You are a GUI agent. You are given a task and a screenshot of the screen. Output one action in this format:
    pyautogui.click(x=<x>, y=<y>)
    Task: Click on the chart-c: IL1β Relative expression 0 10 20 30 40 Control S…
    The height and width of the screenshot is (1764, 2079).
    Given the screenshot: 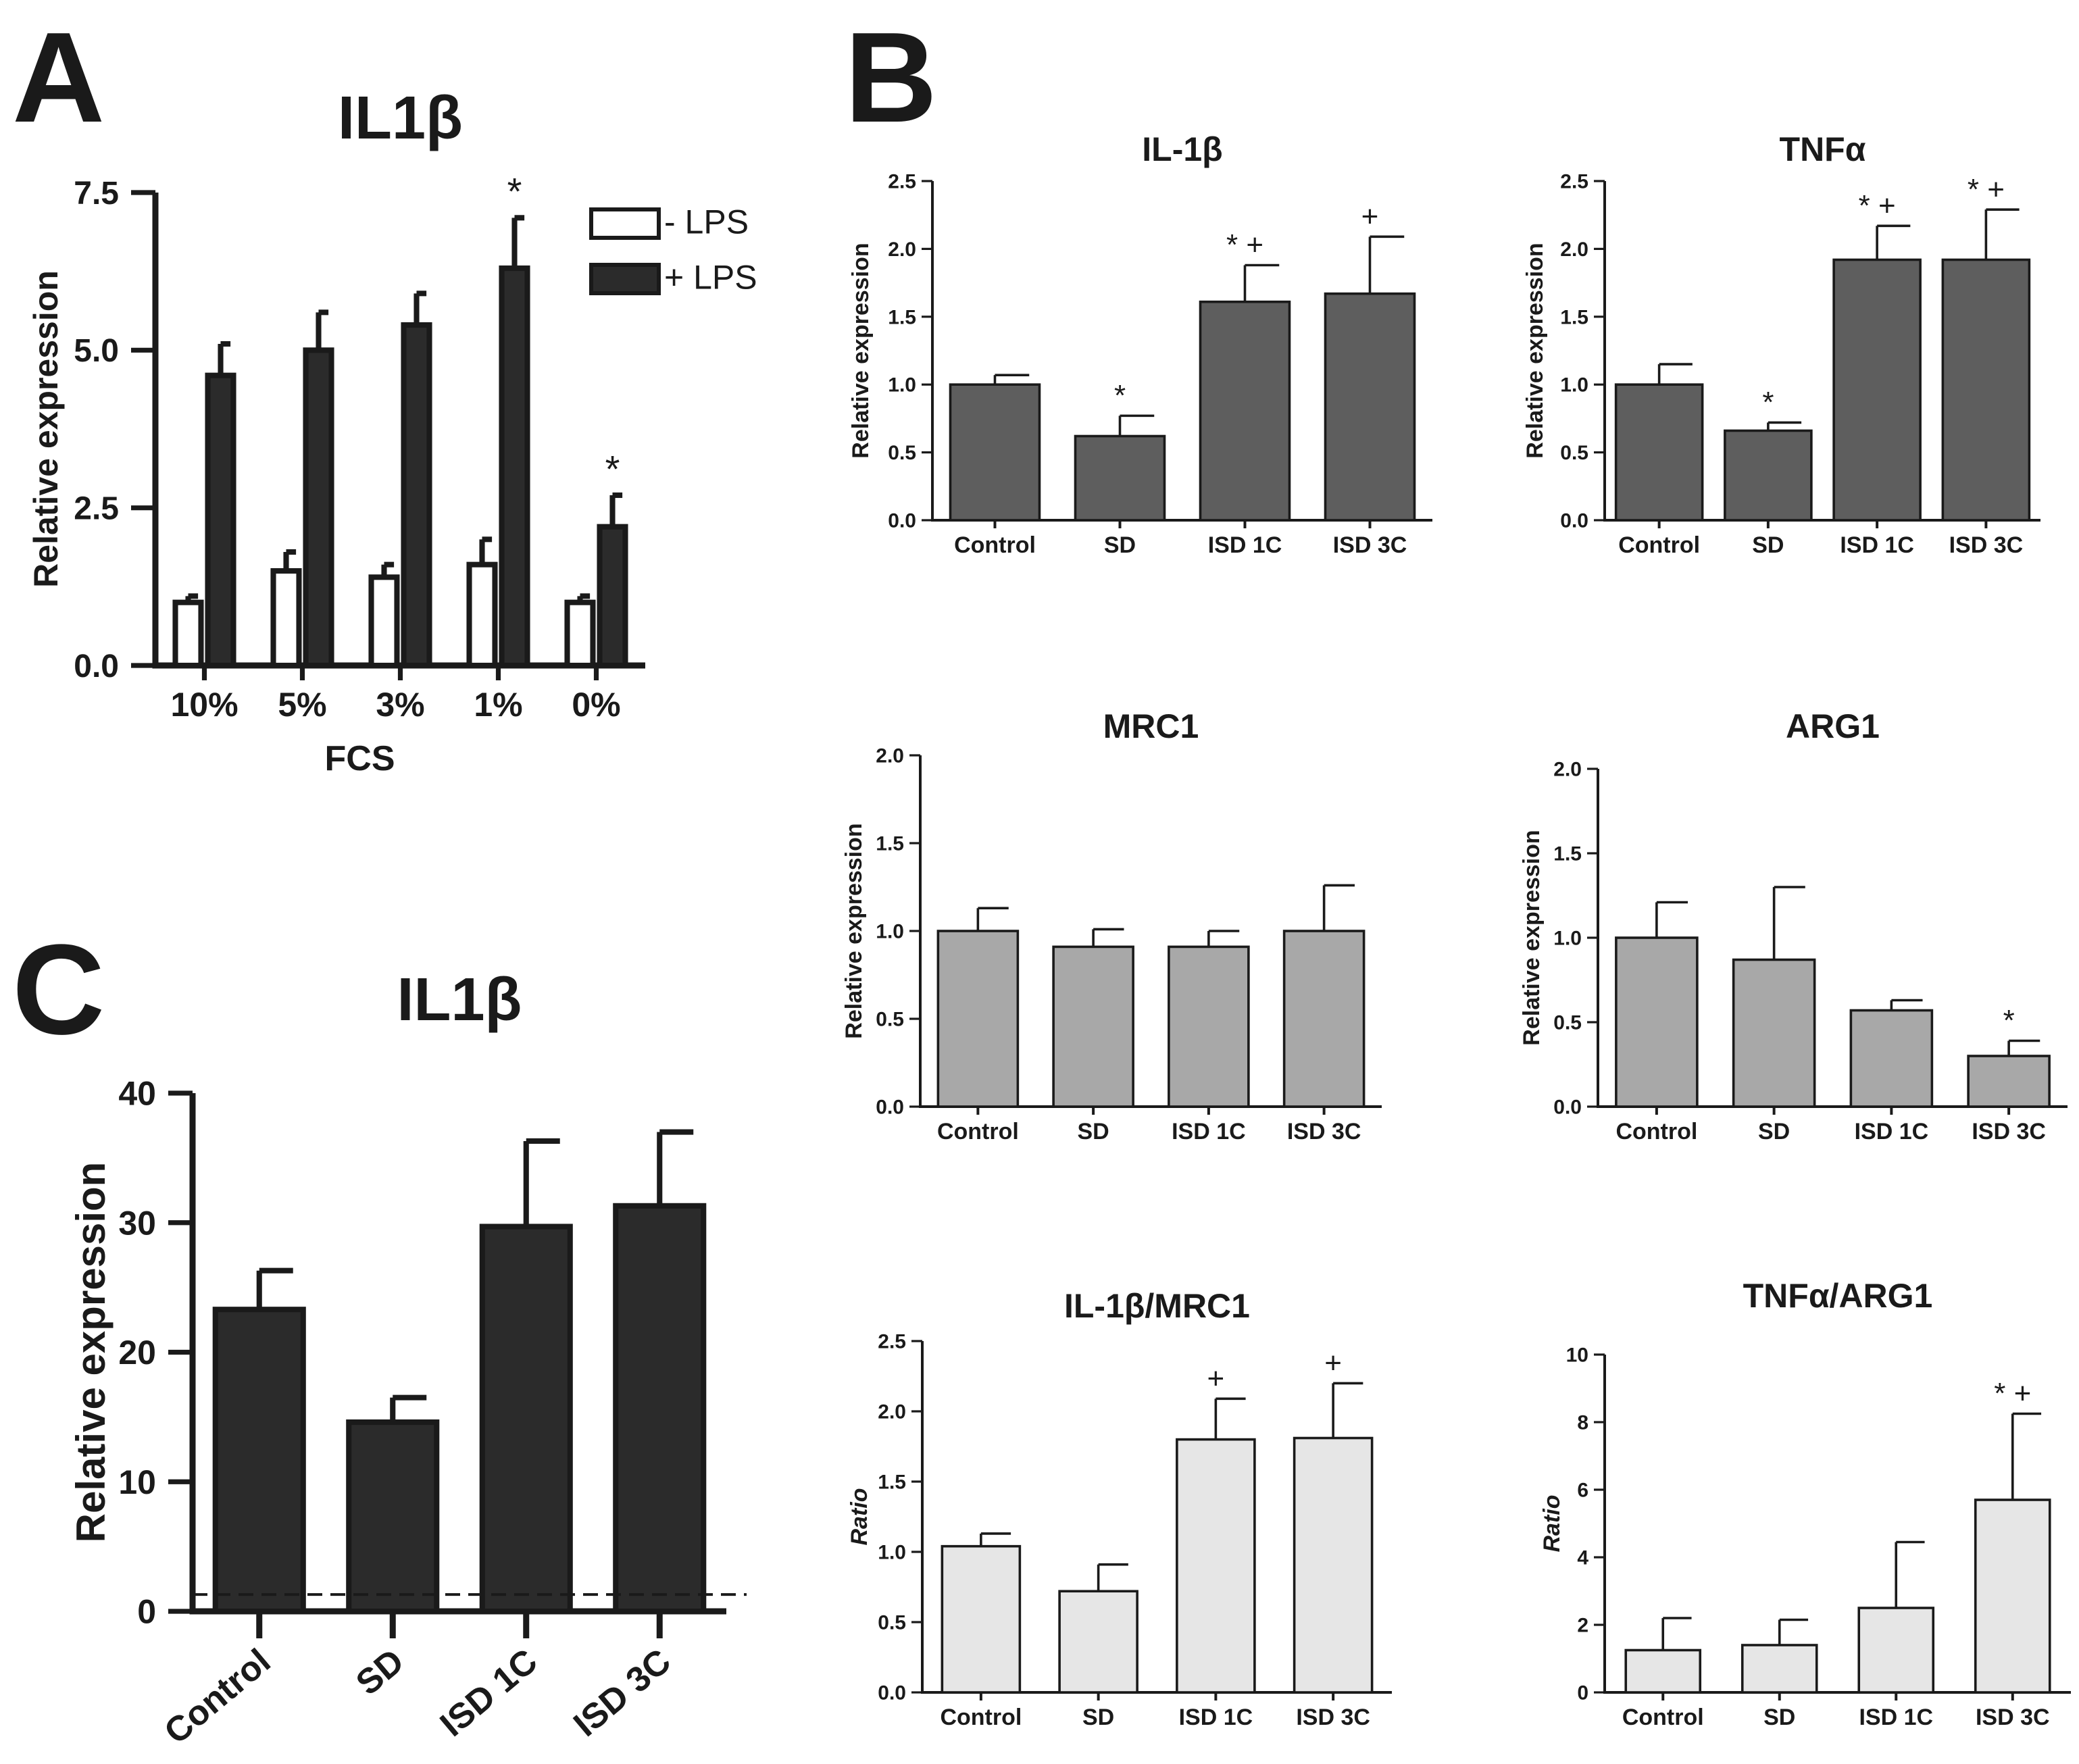 What is the action you would take?
    pyautogui.click(x=407, y=1359)
    